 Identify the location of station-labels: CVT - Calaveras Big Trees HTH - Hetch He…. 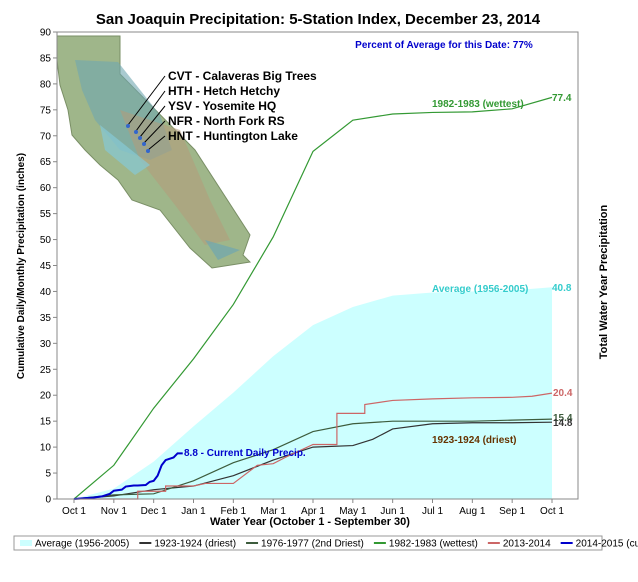
(221, 111).